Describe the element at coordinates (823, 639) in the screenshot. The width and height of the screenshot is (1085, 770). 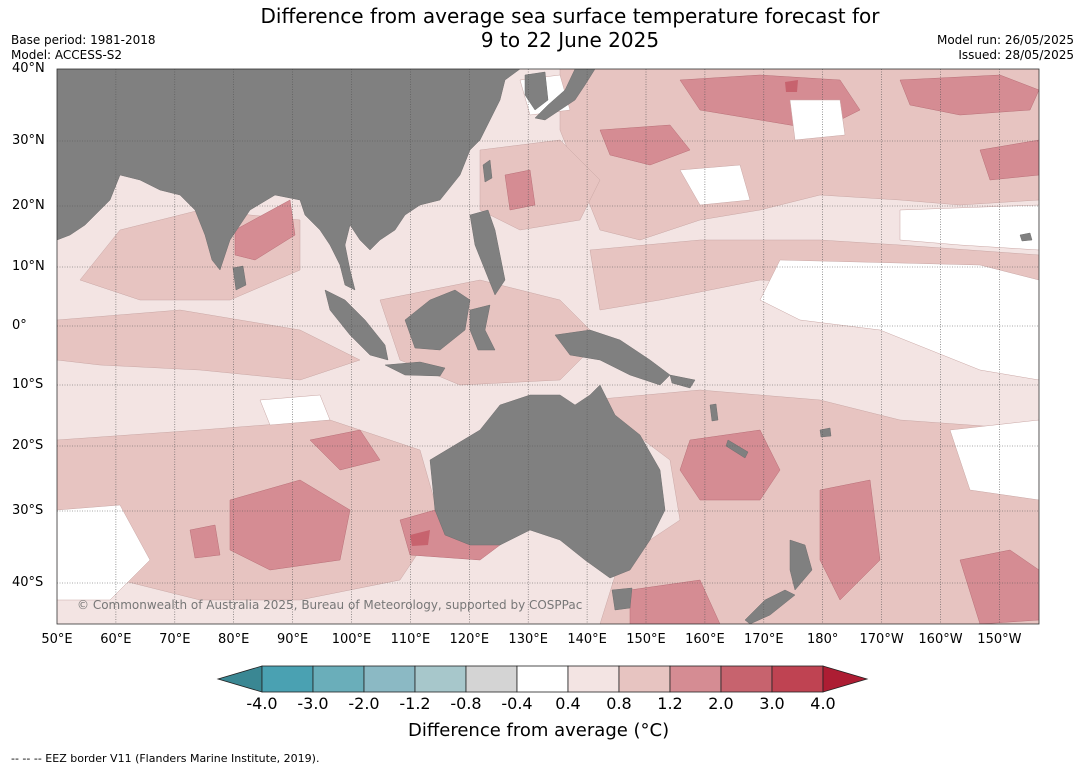
I see `longitude-label: 180°` at that location.